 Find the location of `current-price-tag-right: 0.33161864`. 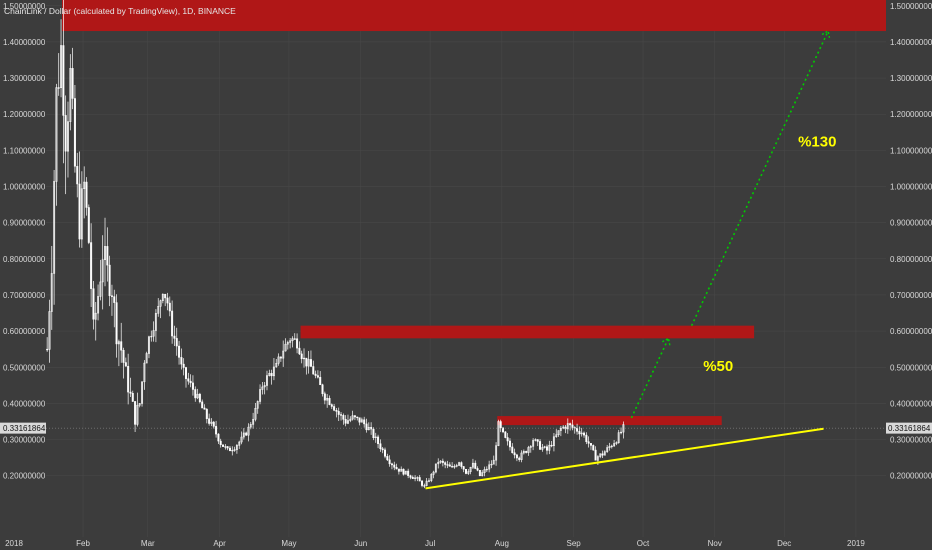

current-price-tag-right: 0.33161864 is located at coordinates (909, 428).